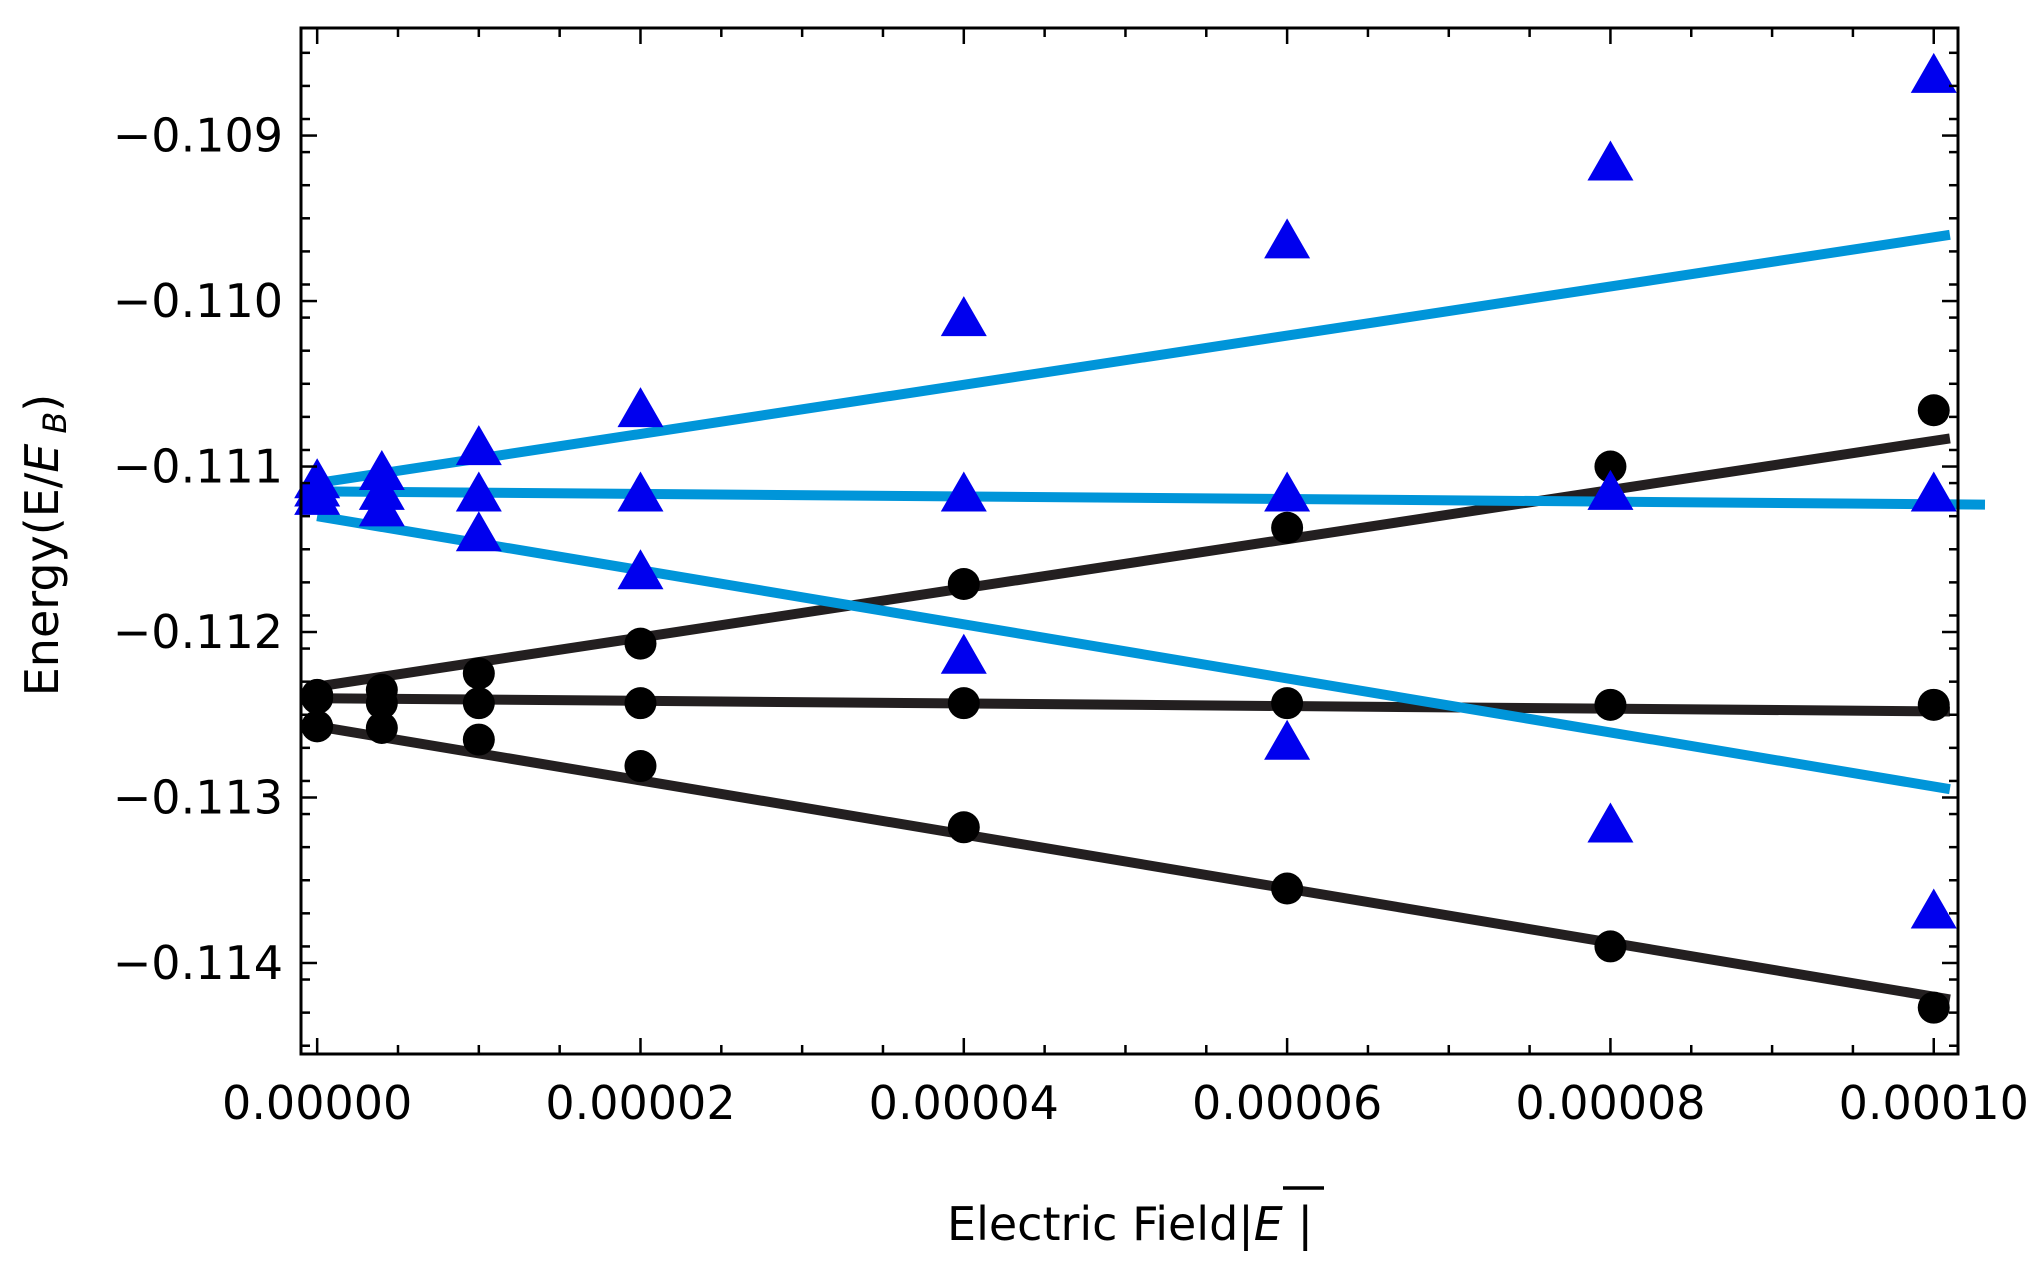 This screenshot has width=2041, height=1266. What do you see at coordinates (198, 798) in the screenshot?
I see `y-tick-label: −0.113` at bounding box center [198, 798].